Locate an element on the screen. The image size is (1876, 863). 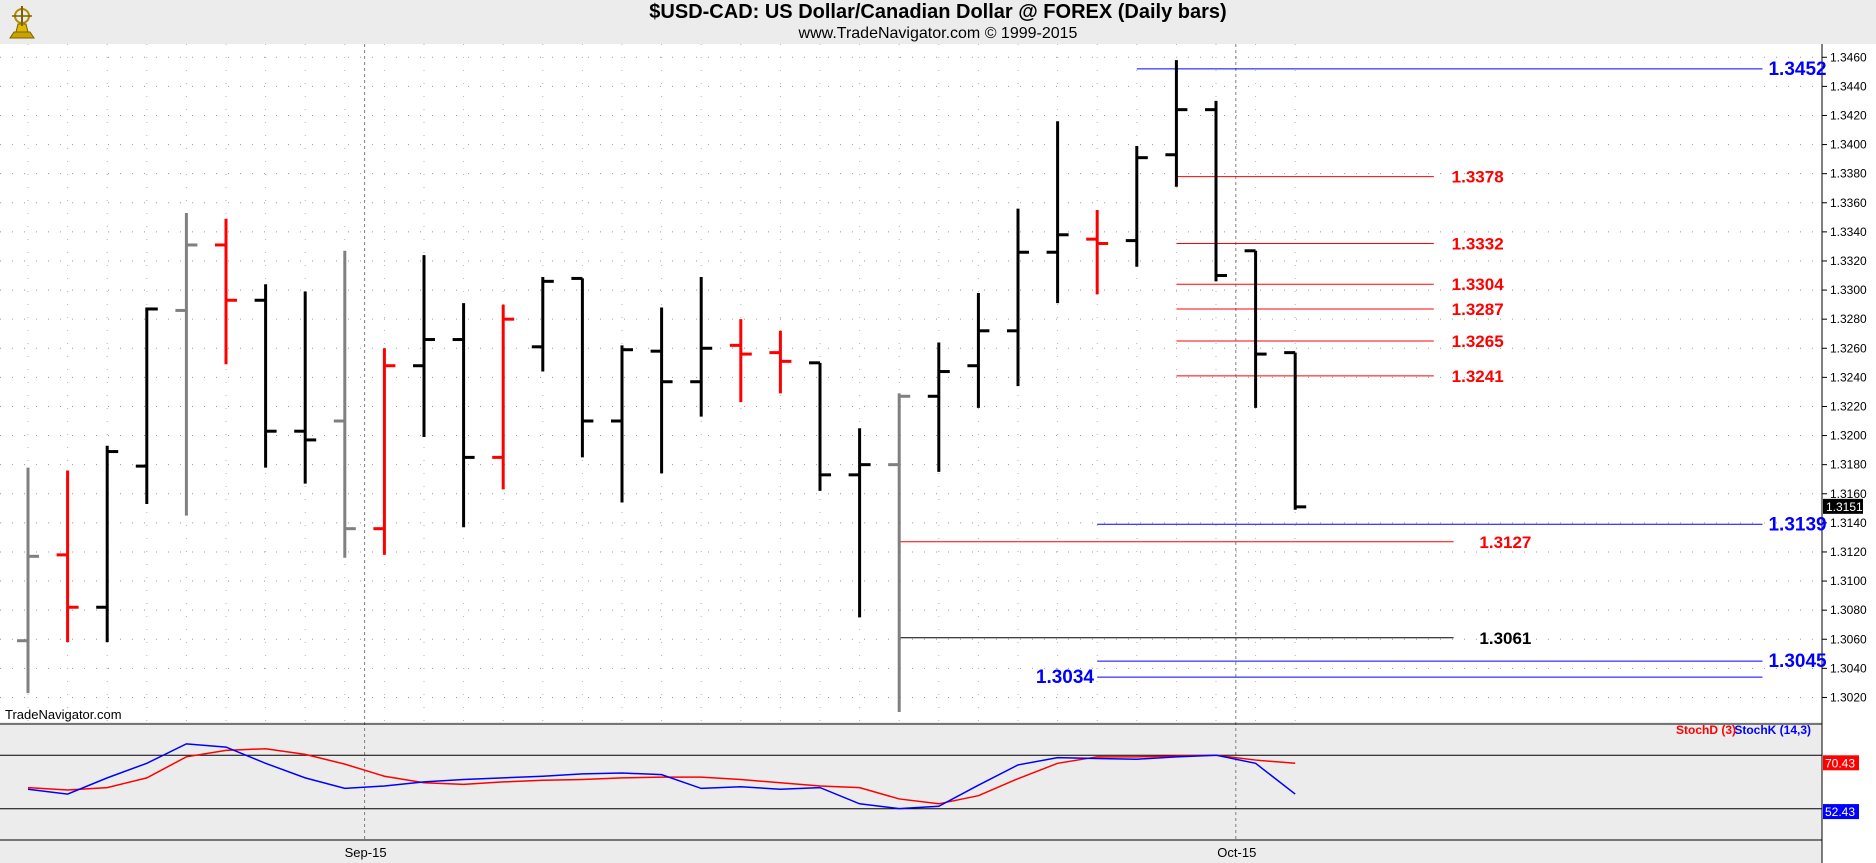
stochastic-legend-label: StochD (3) is located at coordinates (1706, 730).